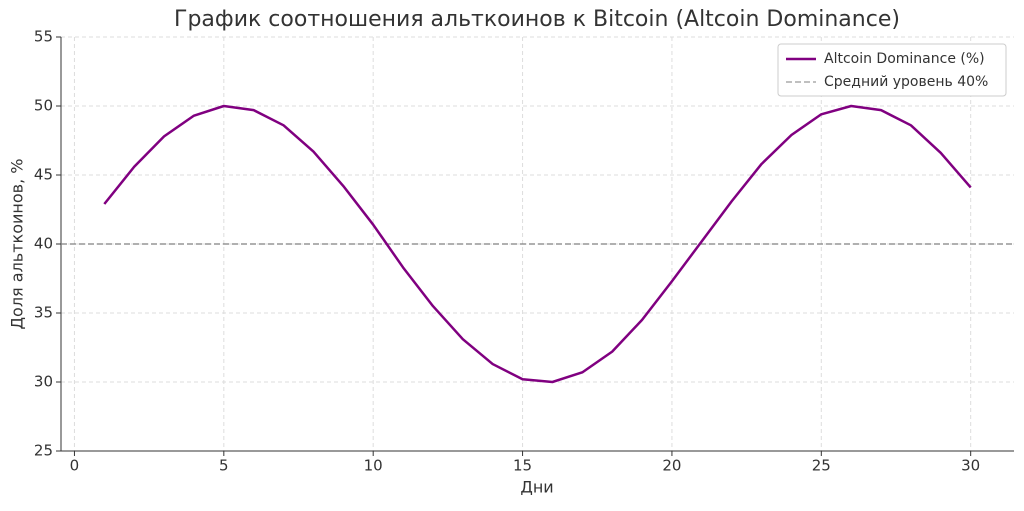 The height and width of the screenshot is (511, 1024). I want to click on x-tick-label: 10, so click(373, 466).